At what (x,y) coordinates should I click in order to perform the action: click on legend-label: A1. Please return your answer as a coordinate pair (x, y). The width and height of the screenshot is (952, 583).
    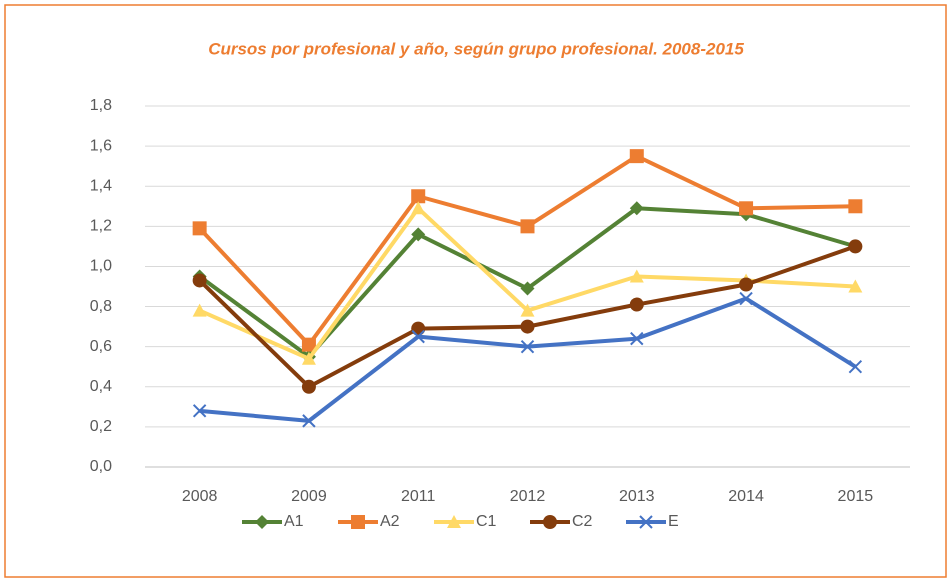
    Looking at the image, I should click on (294, 521).